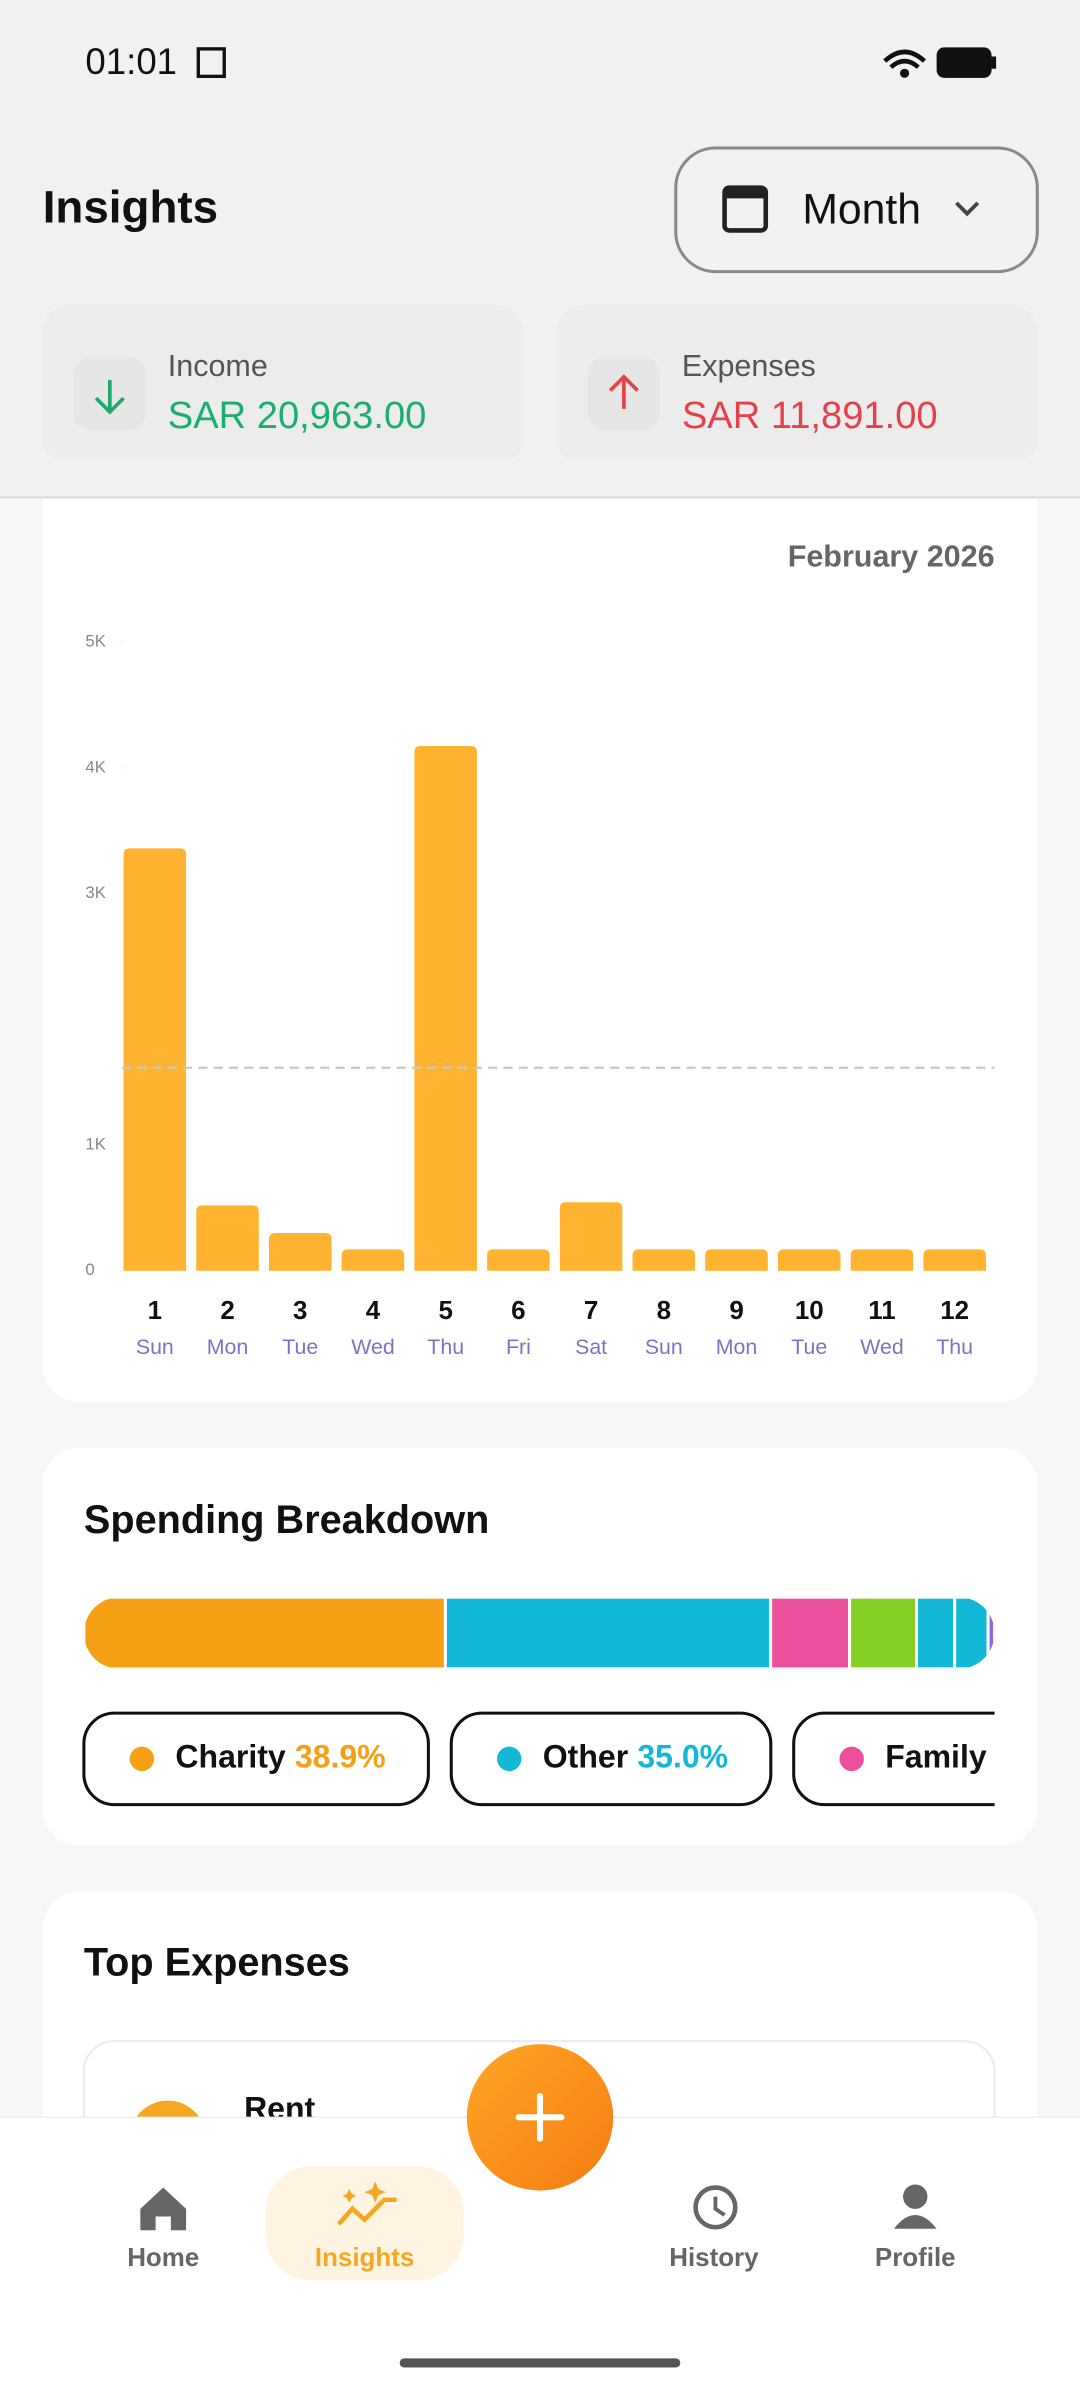 Image resolution: width=1080 pixels, height=2392 pixels. Describe the element at coordinates (664, 1311) in the screenshot. I see `x-tick-label: 8` at that location.